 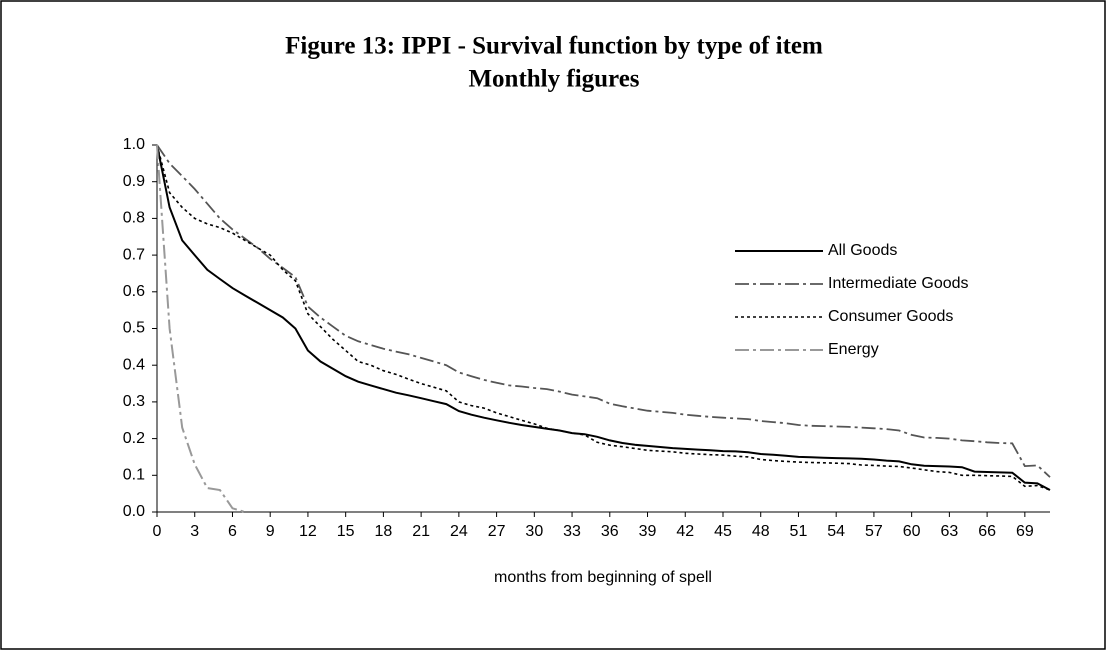 I want to click on y-tick-label: 0.4, so click(x=134, y=364).